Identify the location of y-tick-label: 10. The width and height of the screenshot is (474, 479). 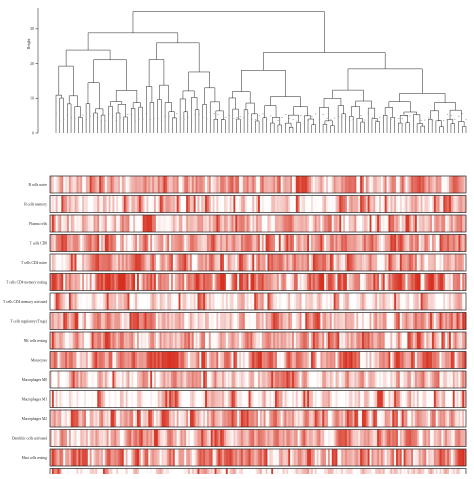
(32, 98).